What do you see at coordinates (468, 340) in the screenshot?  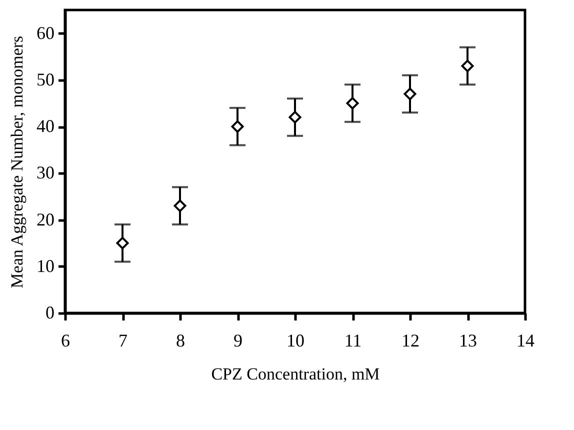 I see `x-tick-label: 13` at bounding box center [468, 340].